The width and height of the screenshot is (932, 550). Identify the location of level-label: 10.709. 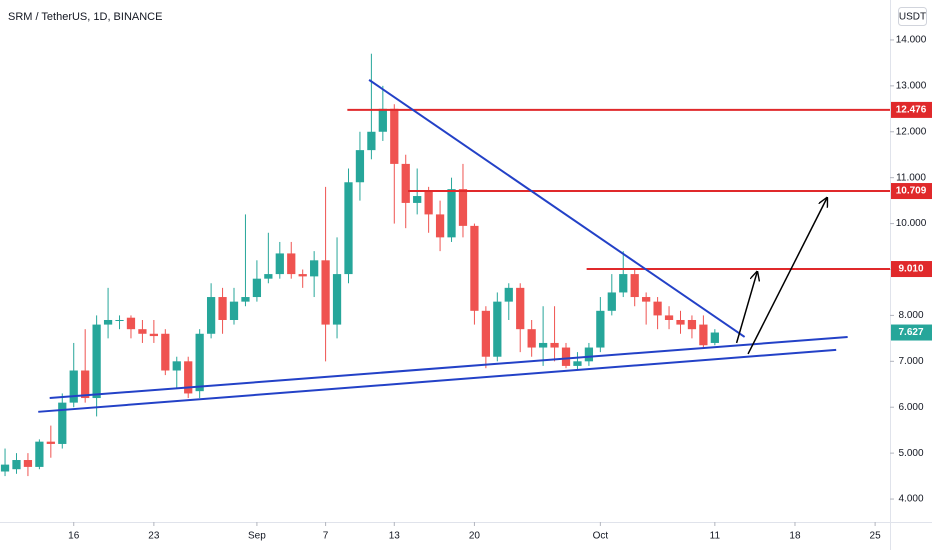
(911, 191).